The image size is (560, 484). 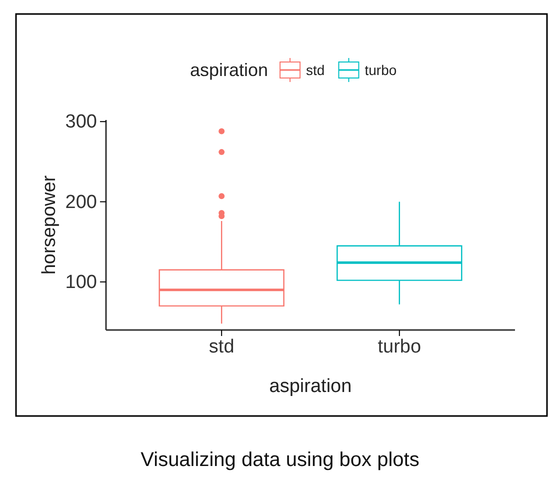 What do you see at coordinates (81, 282) in the screenshot?
I see `y-tick-label: 100` at bounding box center [81, 282].